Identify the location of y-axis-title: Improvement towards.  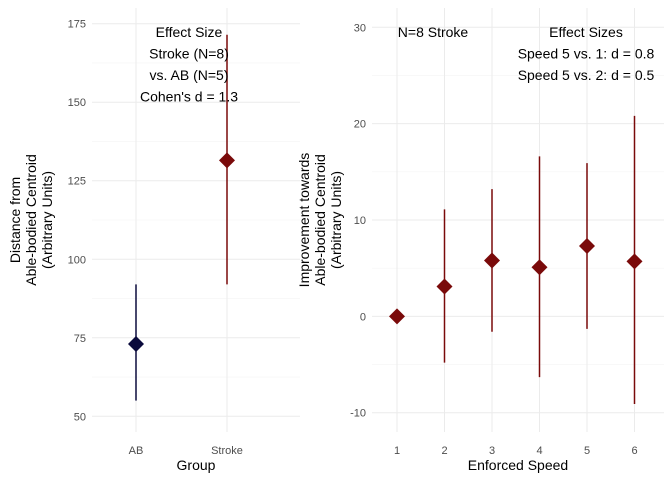
(304, 220).